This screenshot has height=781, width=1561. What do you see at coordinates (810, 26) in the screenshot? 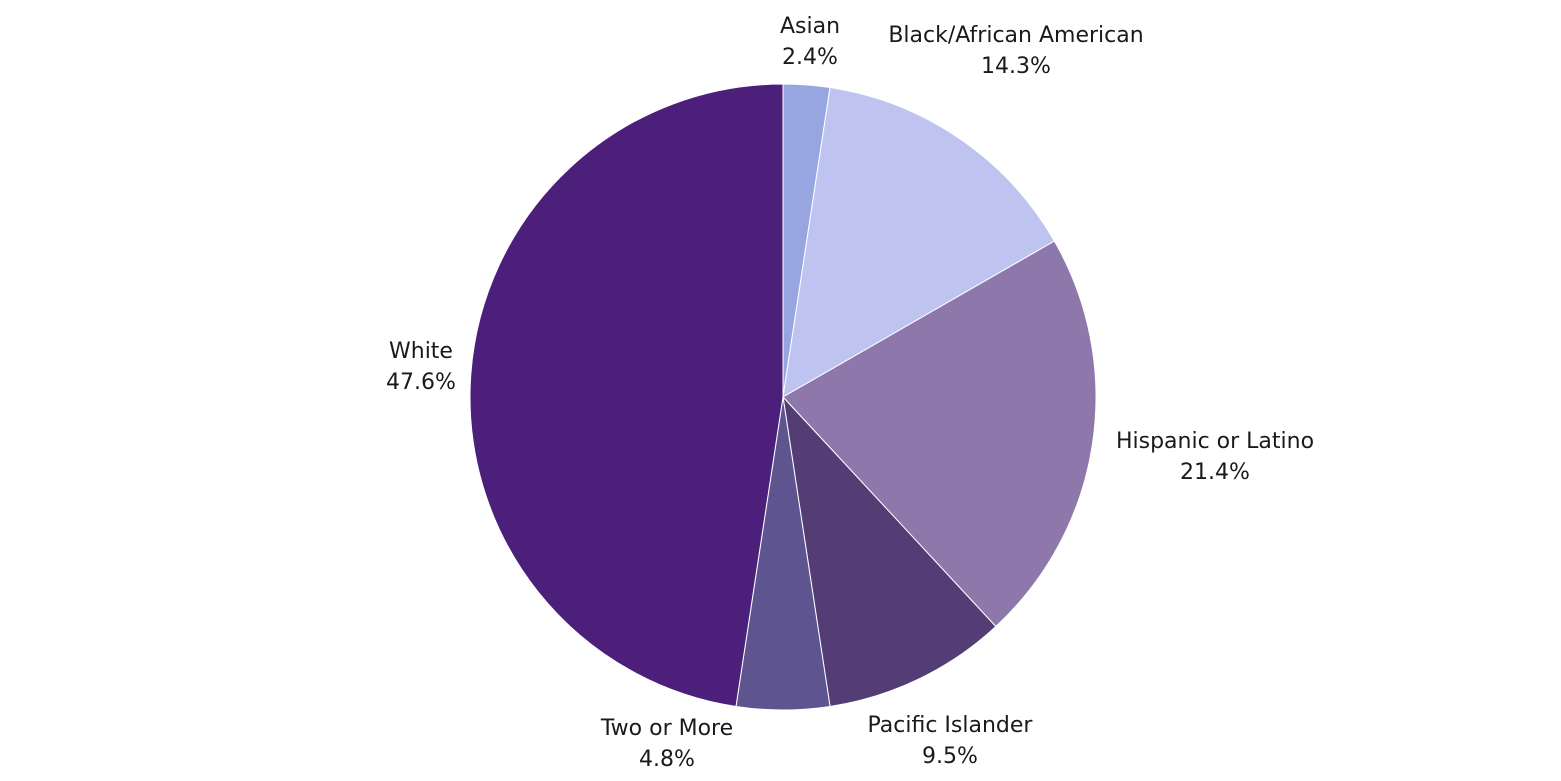
I see `slice-label: Asian` at bounding box center [810, 26].